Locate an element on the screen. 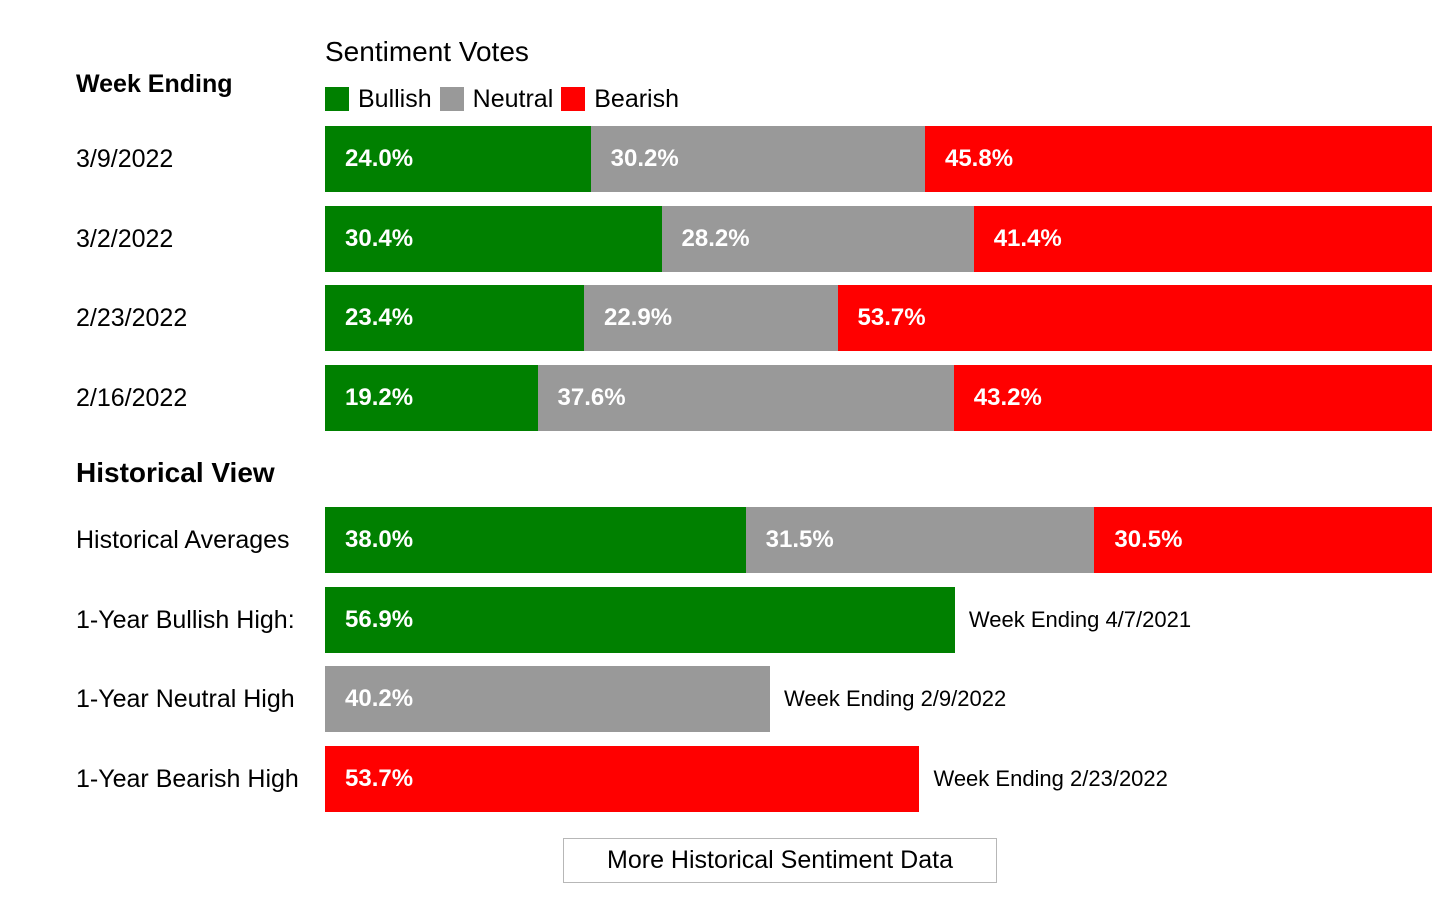 This screenshot has height=924, width=1456. legend-label-neutral: Neutral is located at coordinates (513, 98).